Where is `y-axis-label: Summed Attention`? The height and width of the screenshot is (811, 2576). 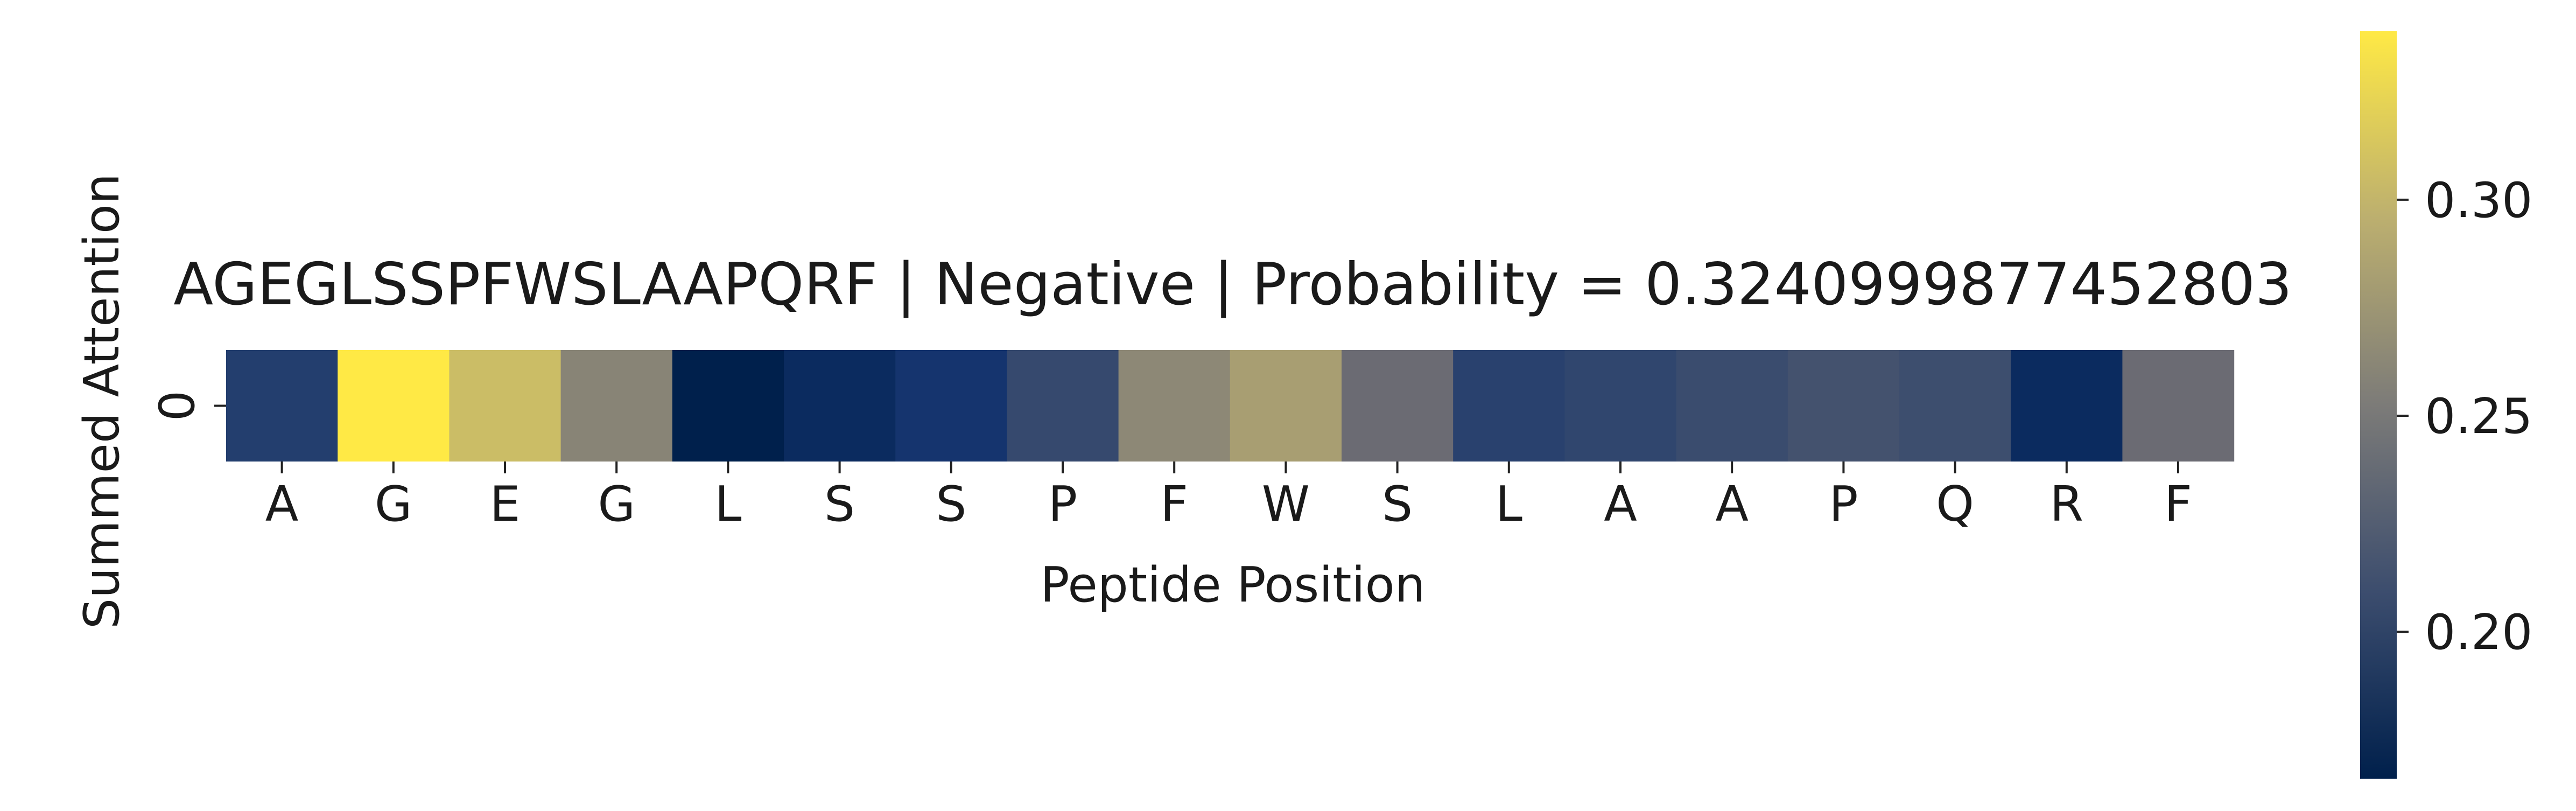 y-axis-label: Summed Attention is located at coordinates (102, 401).